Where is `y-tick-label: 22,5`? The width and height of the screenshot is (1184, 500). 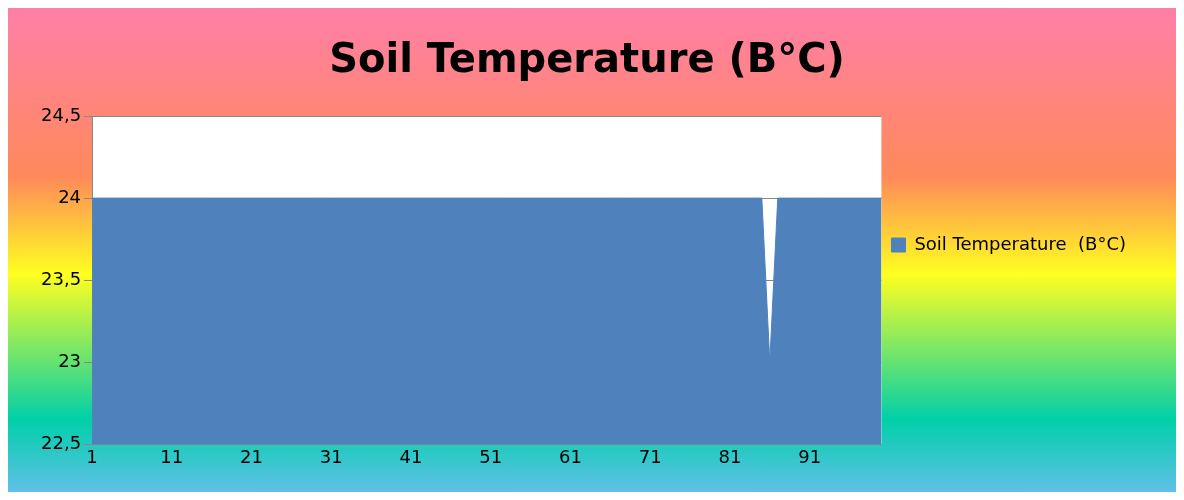
y-tick-label: 22,5 is located at coordinates (61, 443).